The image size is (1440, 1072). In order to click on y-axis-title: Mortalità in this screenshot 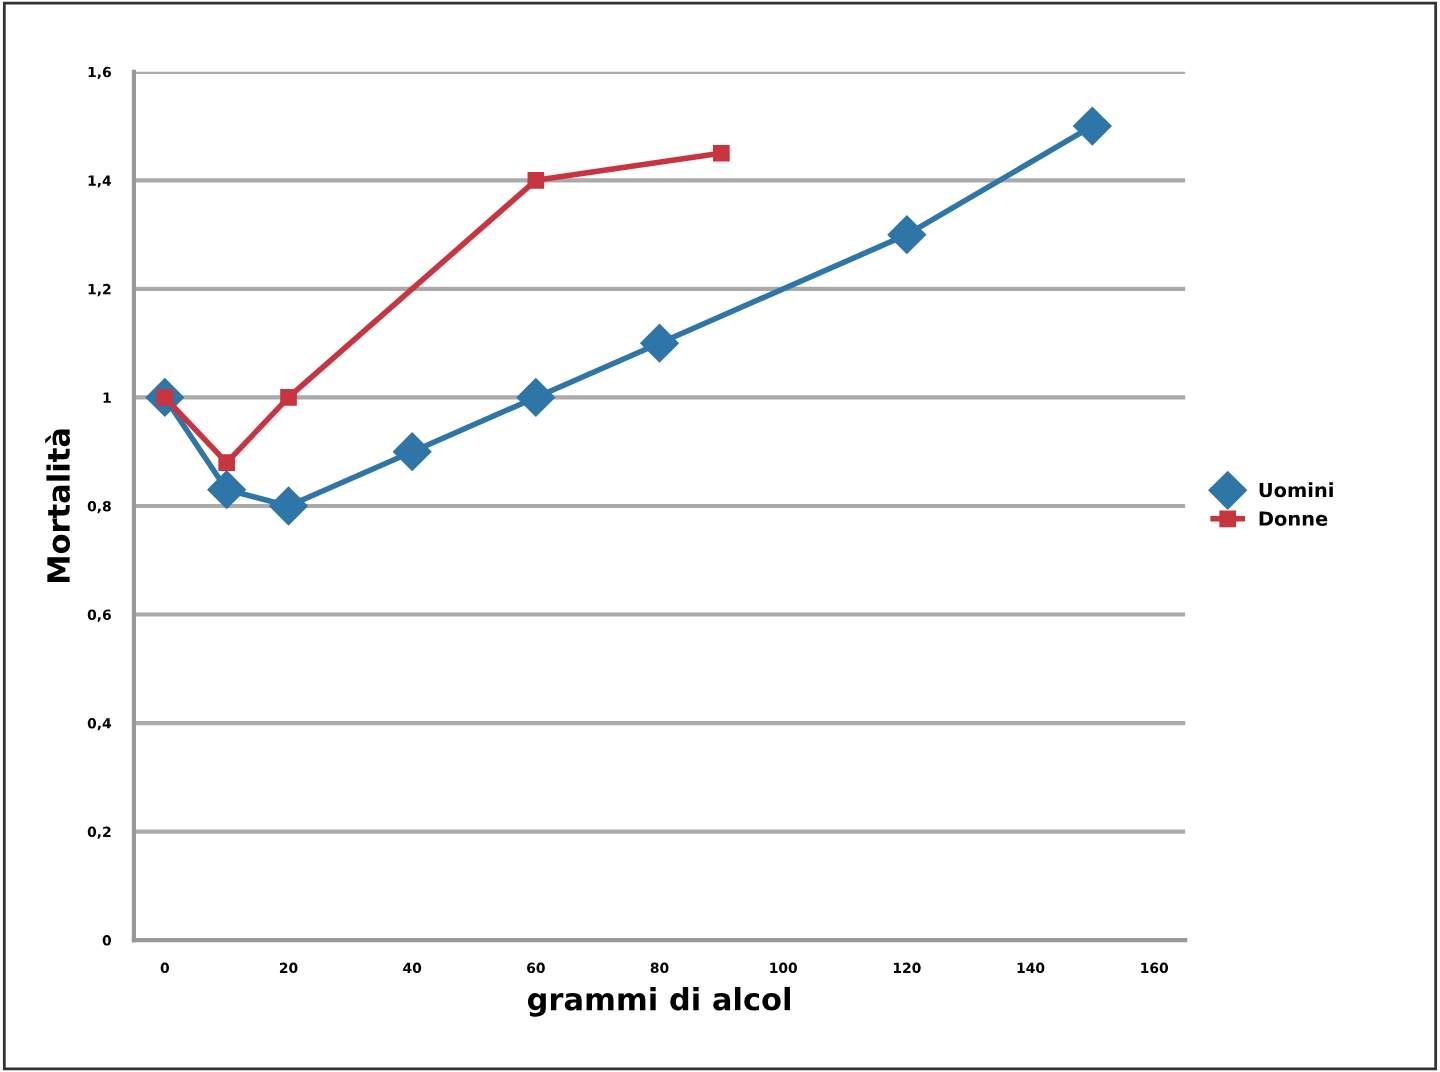, I will do `click(58, 506)`.